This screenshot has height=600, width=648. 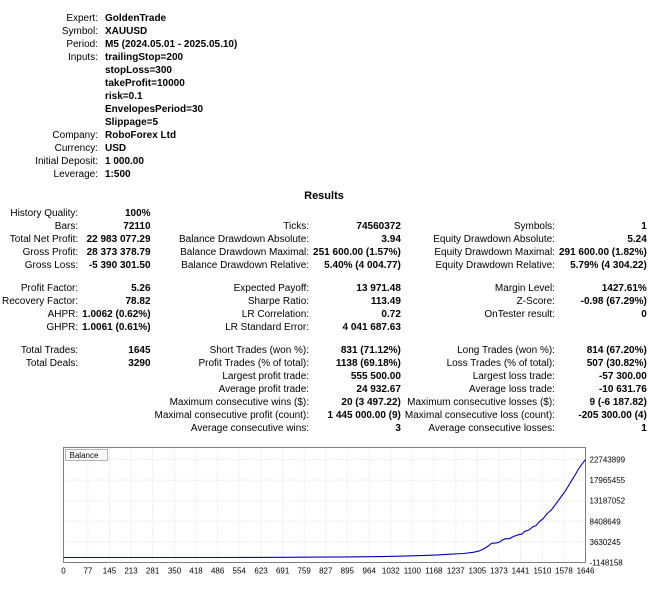 What do you see at coordinates (124, 161) in the screenshot?
I see `header-value: 1 000.00` at bounding box center [124, 161].